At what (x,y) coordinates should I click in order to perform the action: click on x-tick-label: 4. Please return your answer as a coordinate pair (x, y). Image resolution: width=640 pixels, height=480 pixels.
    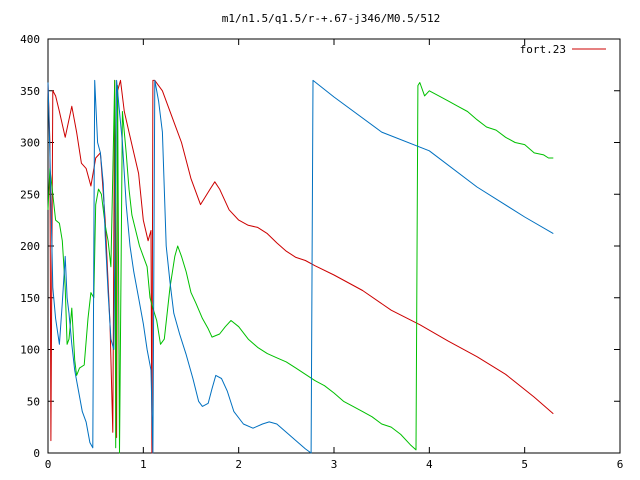
    Looking at the image, I should click on (429, 464).